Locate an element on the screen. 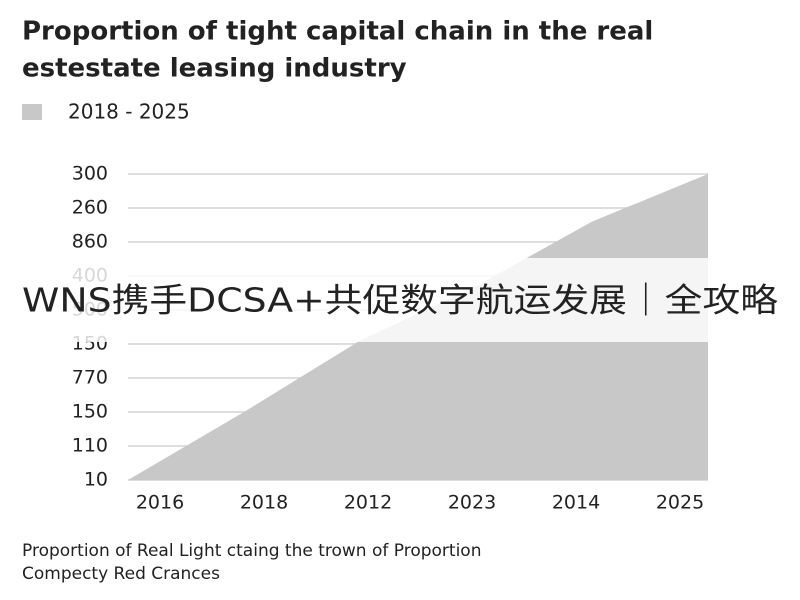  y-tick-label: 110 is located at coordinates (90, 446).